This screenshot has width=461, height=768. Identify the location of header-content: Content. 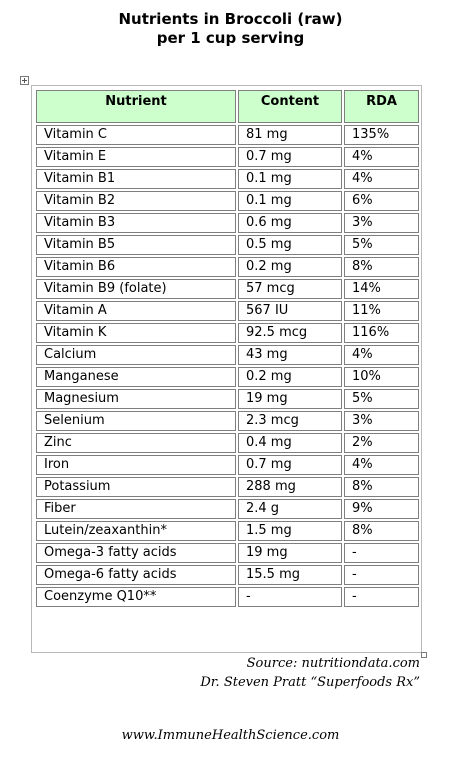
(290, 106).